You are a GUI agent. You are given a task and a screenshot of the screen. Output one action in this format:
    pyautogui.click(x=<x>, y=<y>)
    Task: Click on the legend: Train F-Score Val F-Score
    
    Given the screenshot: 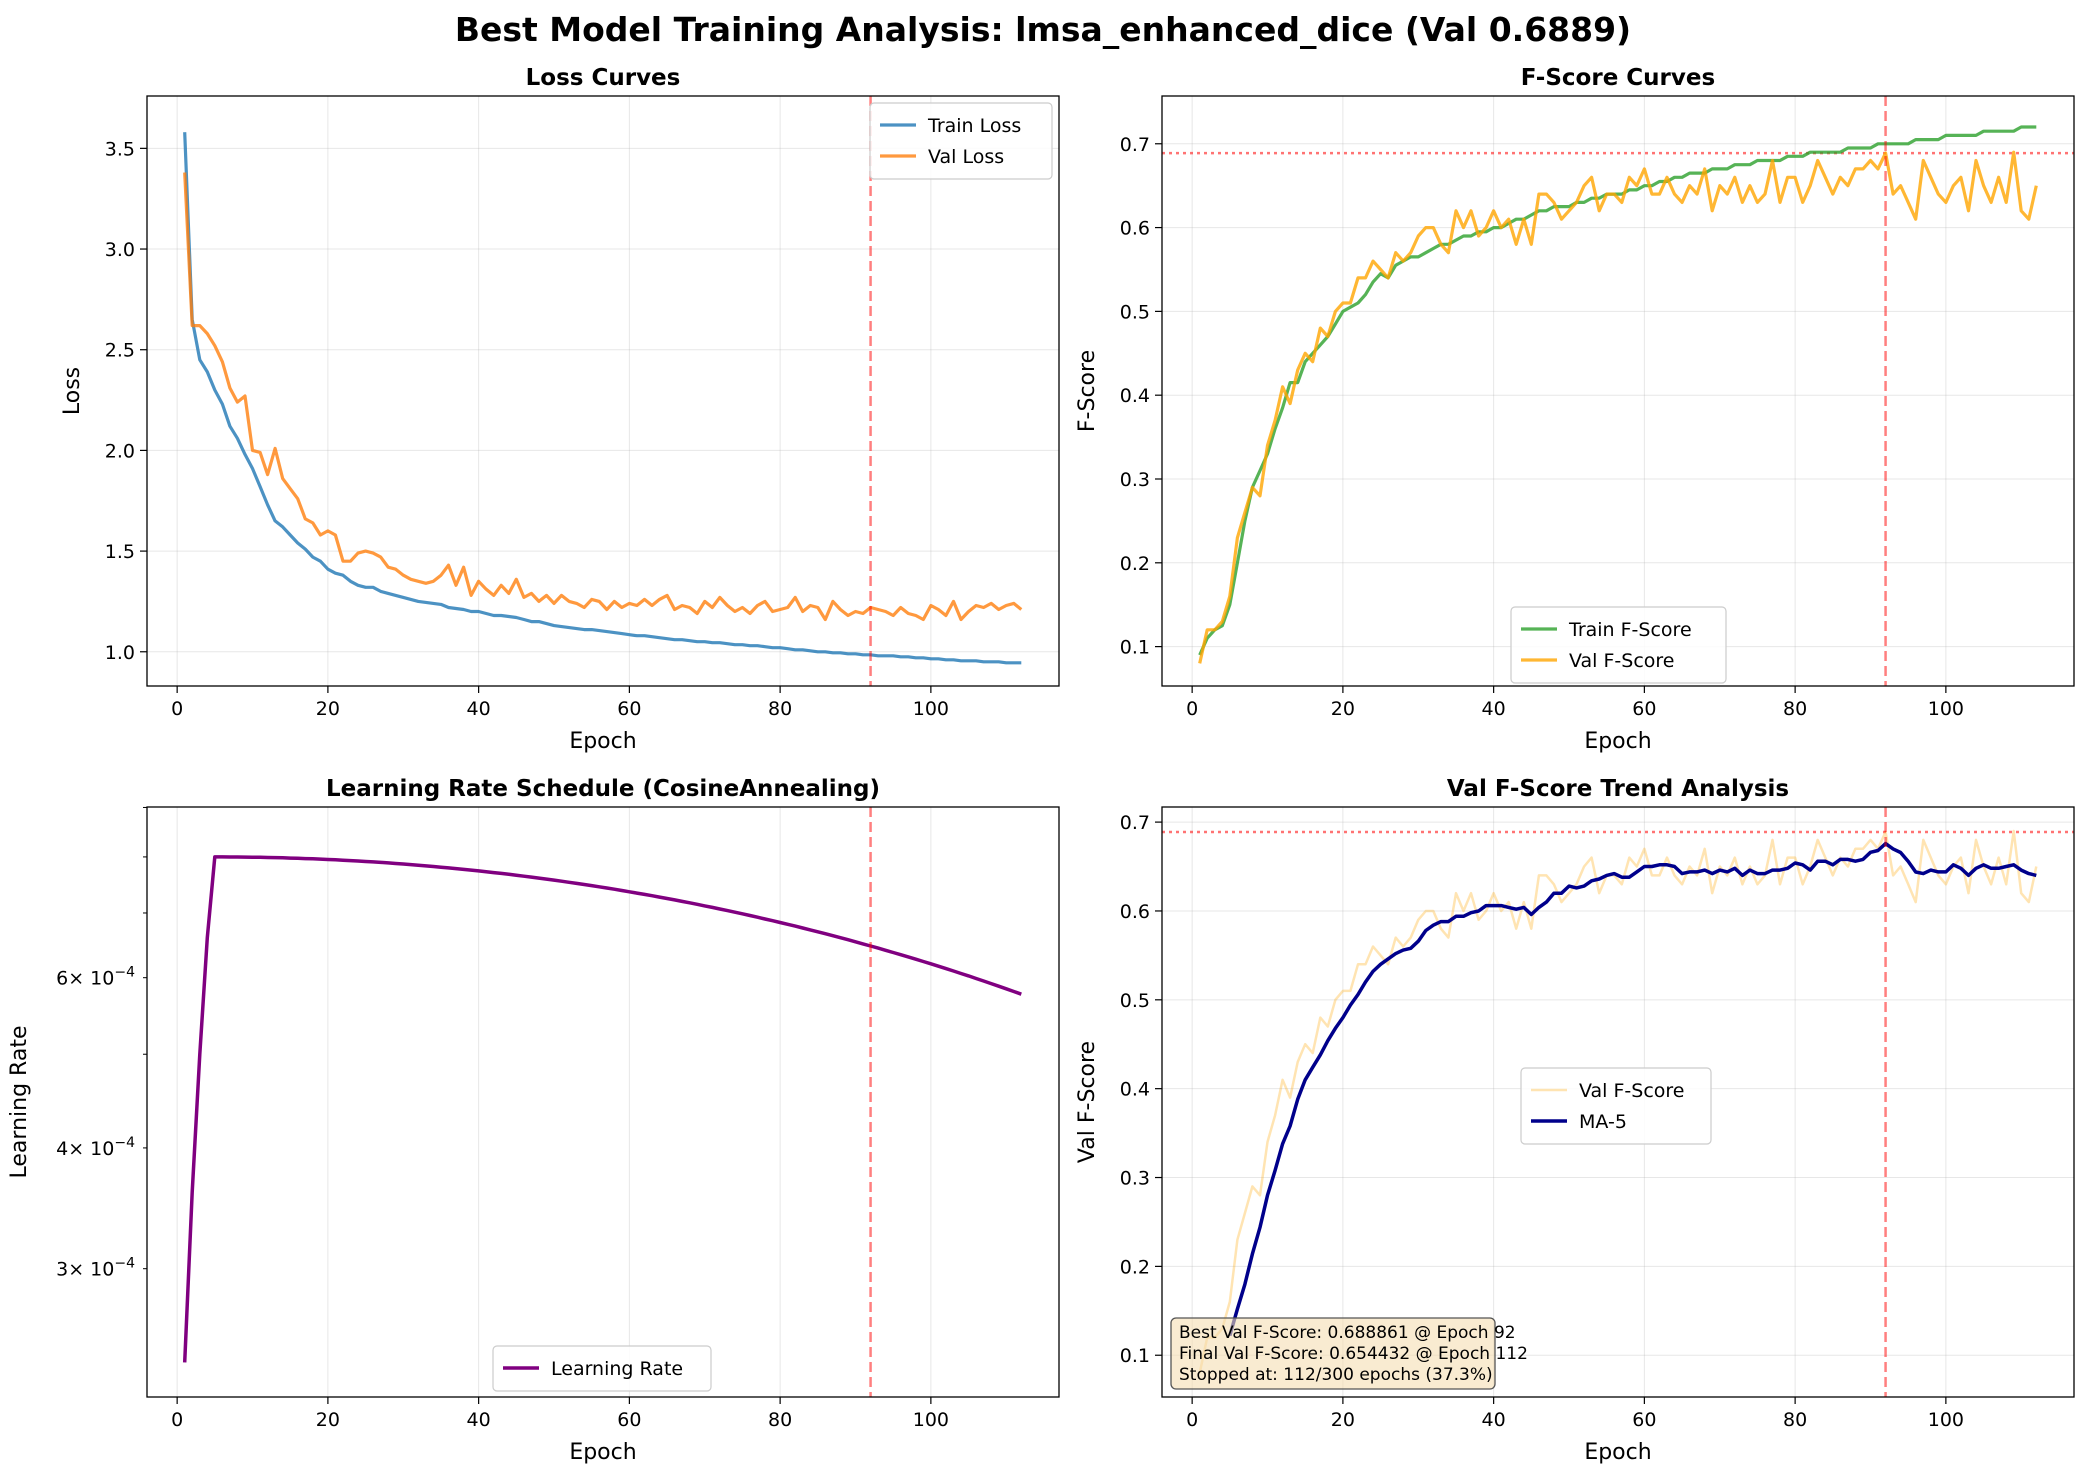 What is the action you would take?
    pyautogui.click(x=1618, y=645)
    